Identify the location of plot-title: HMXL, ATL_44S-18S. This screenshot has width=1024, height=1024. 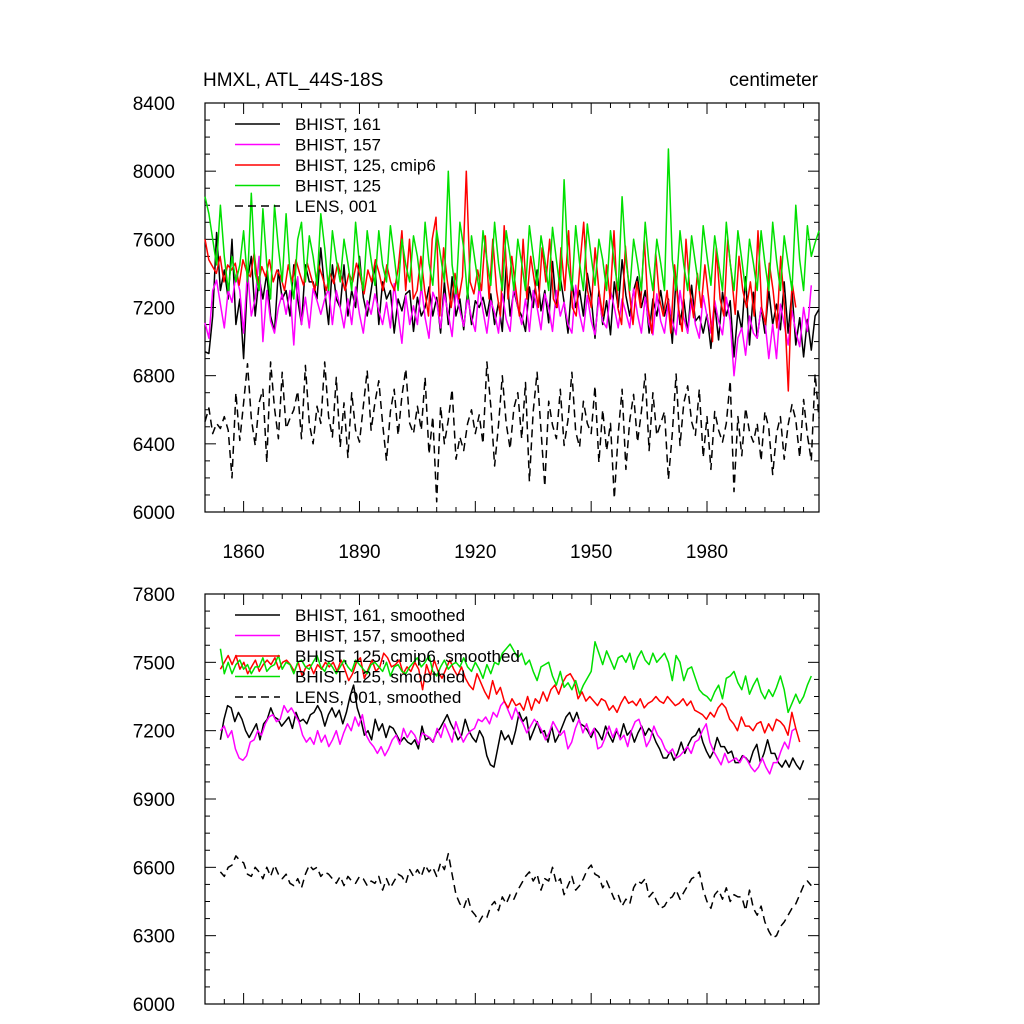
(293, 80).